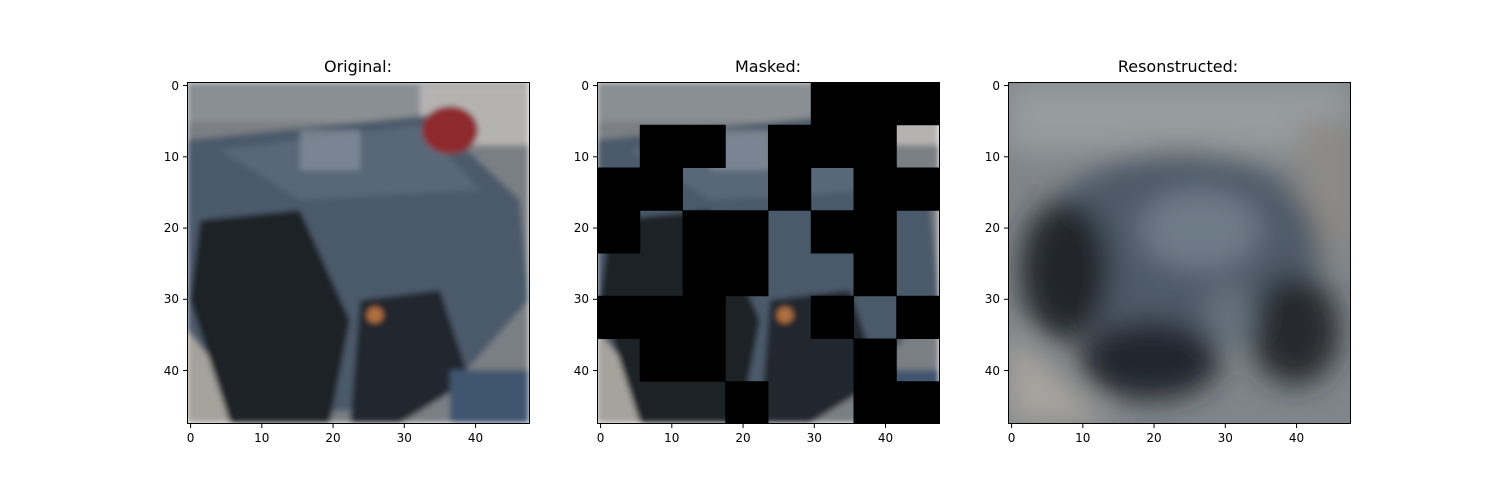 This screenshot has width=1500, height=500. What do you see at coordinates (358, 66) in the screenshot?
I see `original-title: Original:` at bounding box center [358, 66].